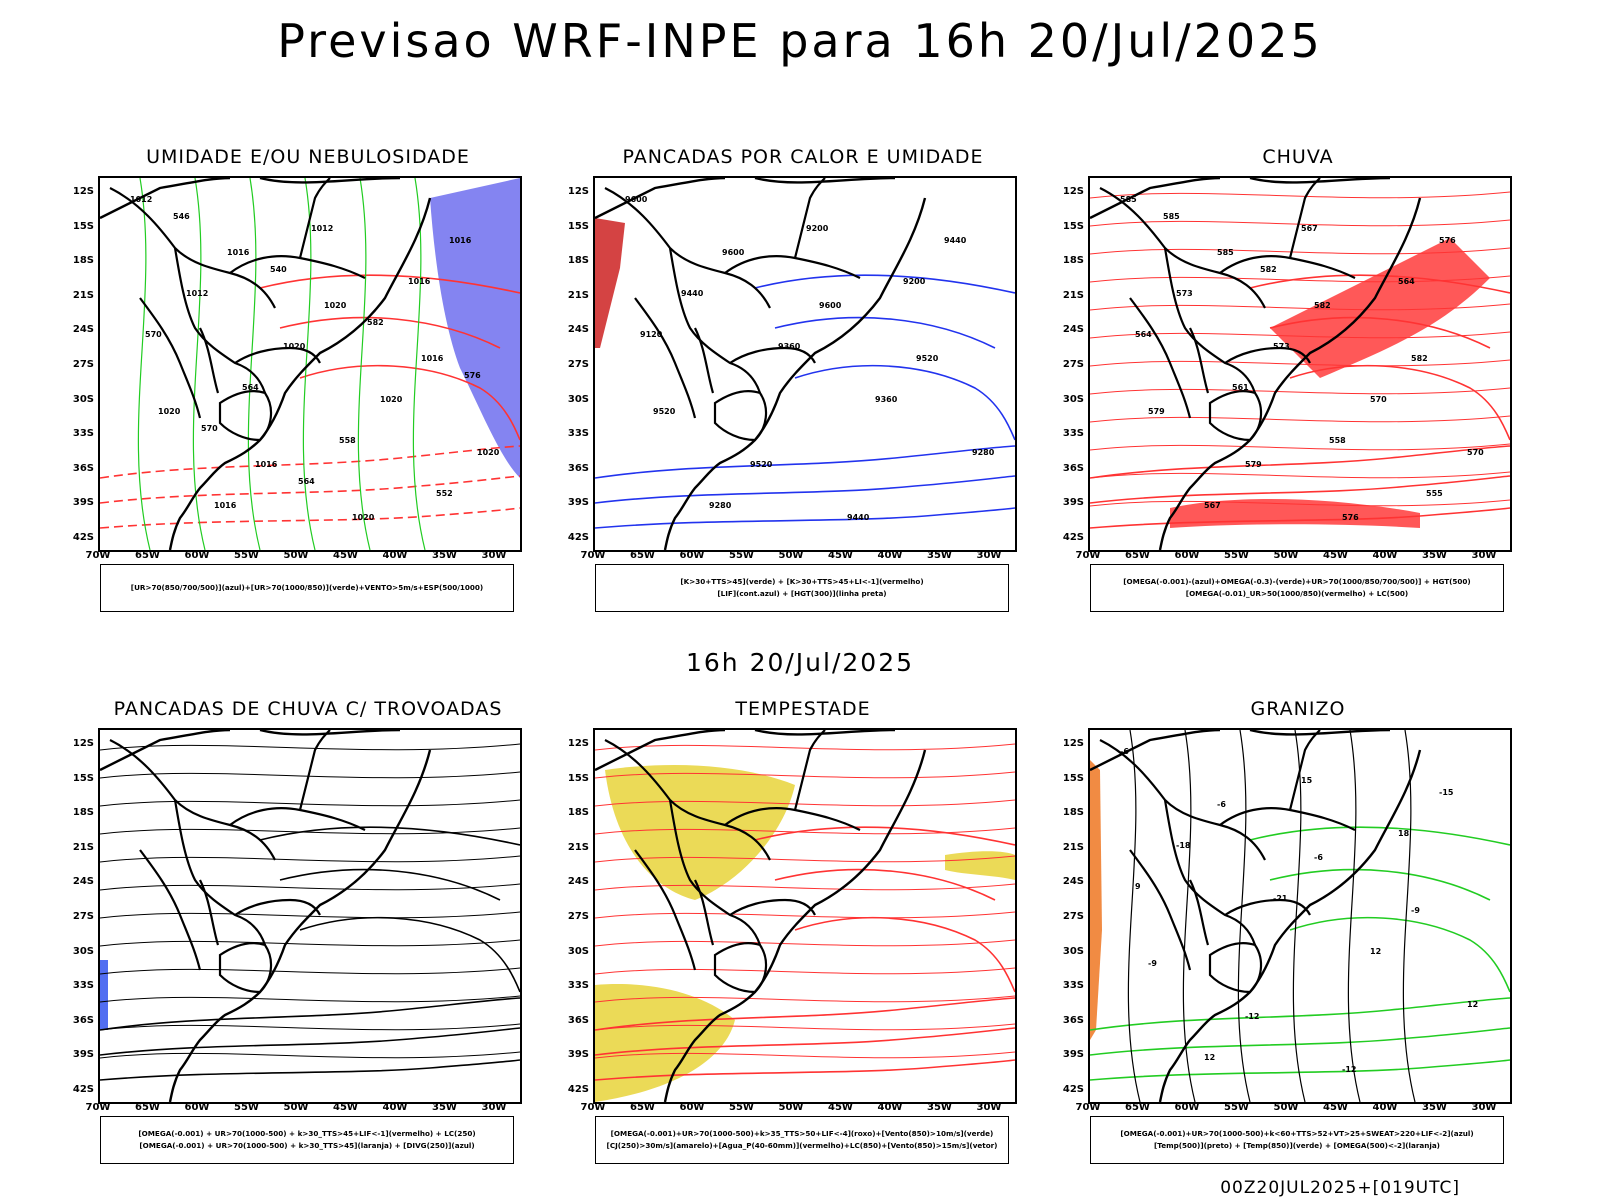 This screenshot has width=1600, height=1200. What do you see at coordinates (1472, 1004) in the screenshot?
I see `contour-label: 12` at bounding box center [1472, 1004].